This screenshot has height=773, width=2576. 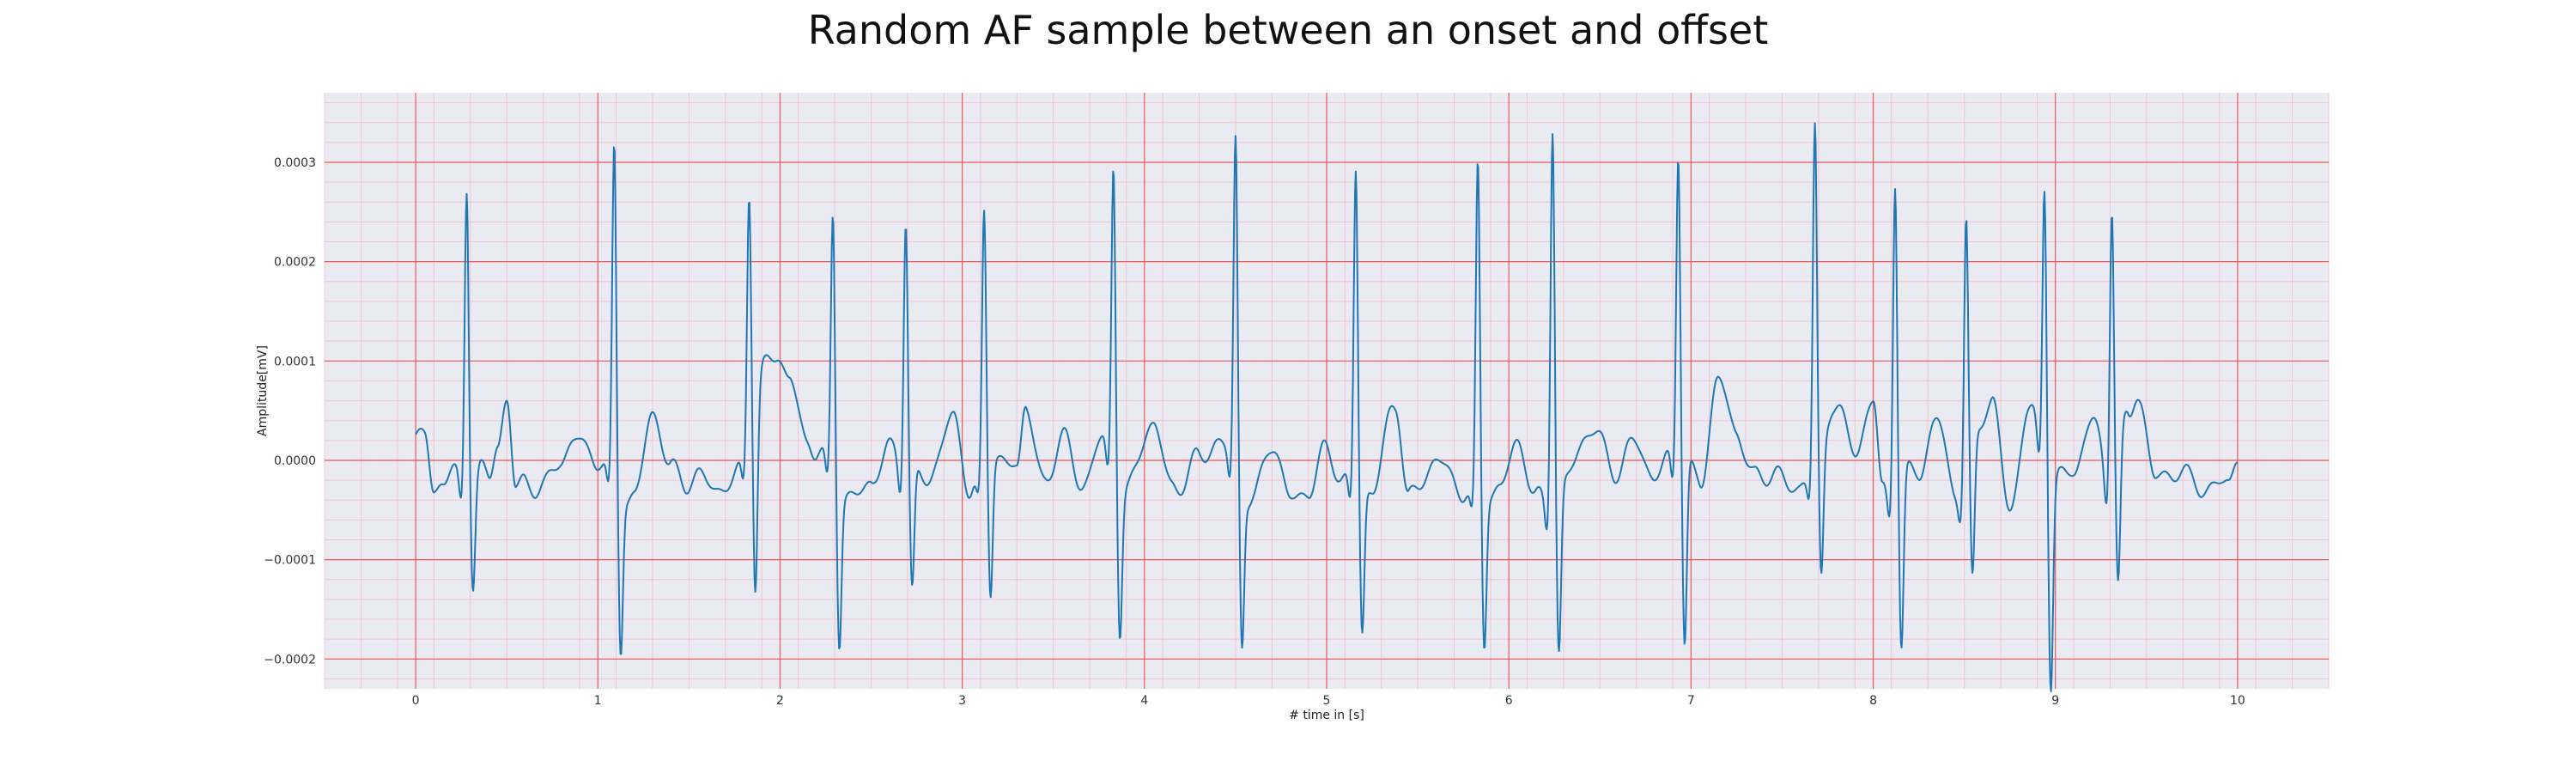 What do you see at coordinates (295, 263) in the screenshot?
I see `y-tick-label: 0.0002` at bounding box center [295, 263].